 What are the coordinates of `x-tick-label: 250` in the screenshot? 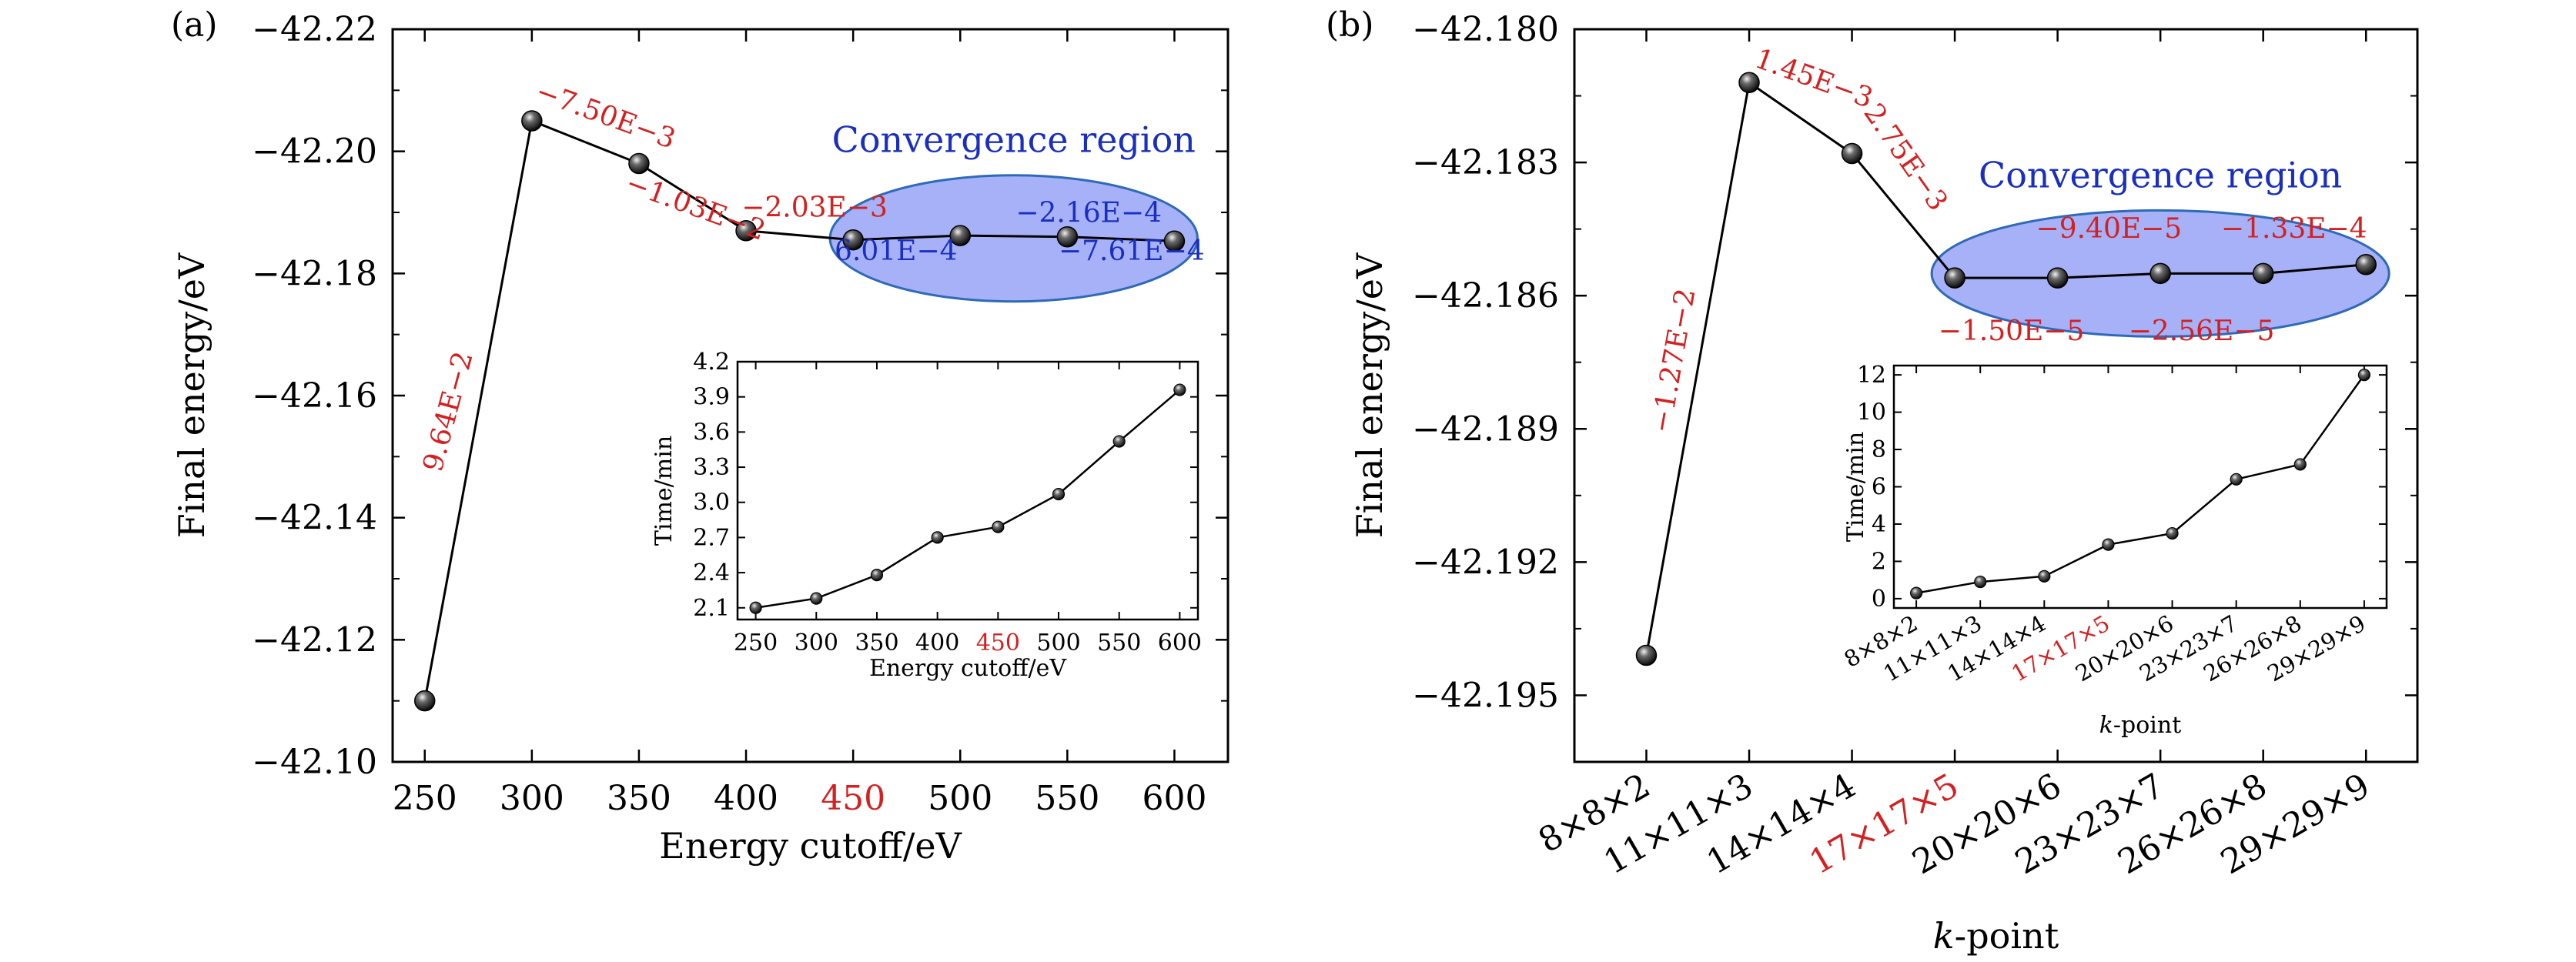 It's located at (425, 798).